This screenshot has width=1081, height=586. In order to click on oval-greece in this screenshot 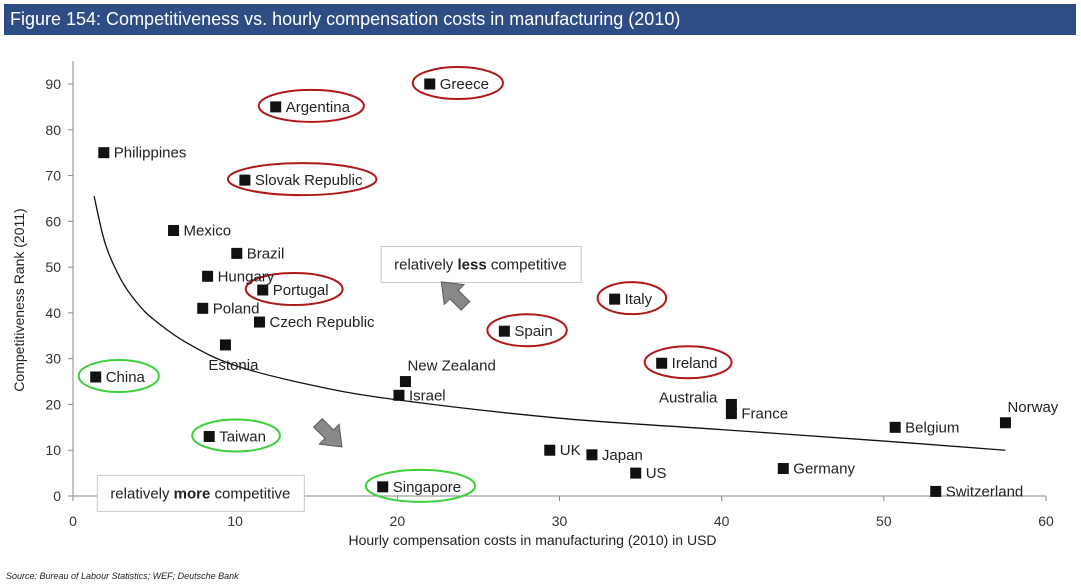, I will do `click(457, 83)`.